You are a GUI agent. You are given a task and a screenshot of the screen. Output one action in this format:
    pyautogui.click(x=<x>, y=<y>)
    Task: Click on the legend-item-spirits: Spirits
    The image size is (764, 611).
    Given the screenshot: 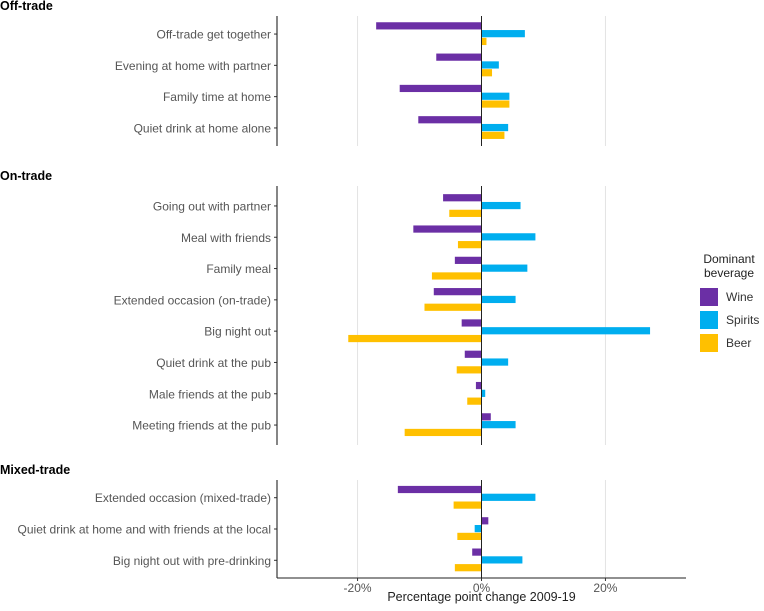 What is the action you would take?
    pyautogui.click(x=729, y=319)
    